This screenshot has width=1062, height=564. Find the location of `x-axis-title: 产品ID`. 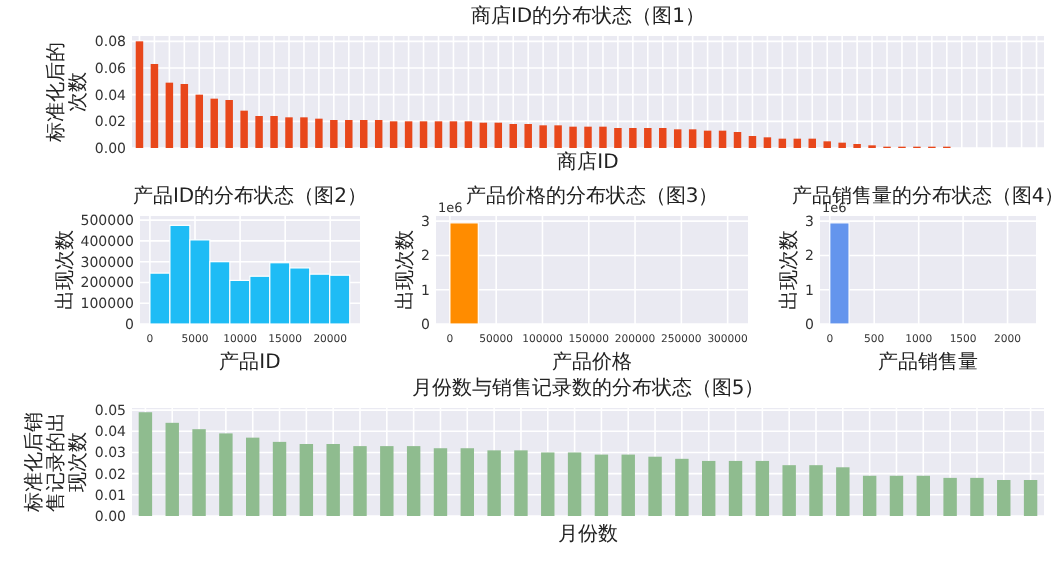

x-axis-title: 产品ID is located at coordinates (250, 362).